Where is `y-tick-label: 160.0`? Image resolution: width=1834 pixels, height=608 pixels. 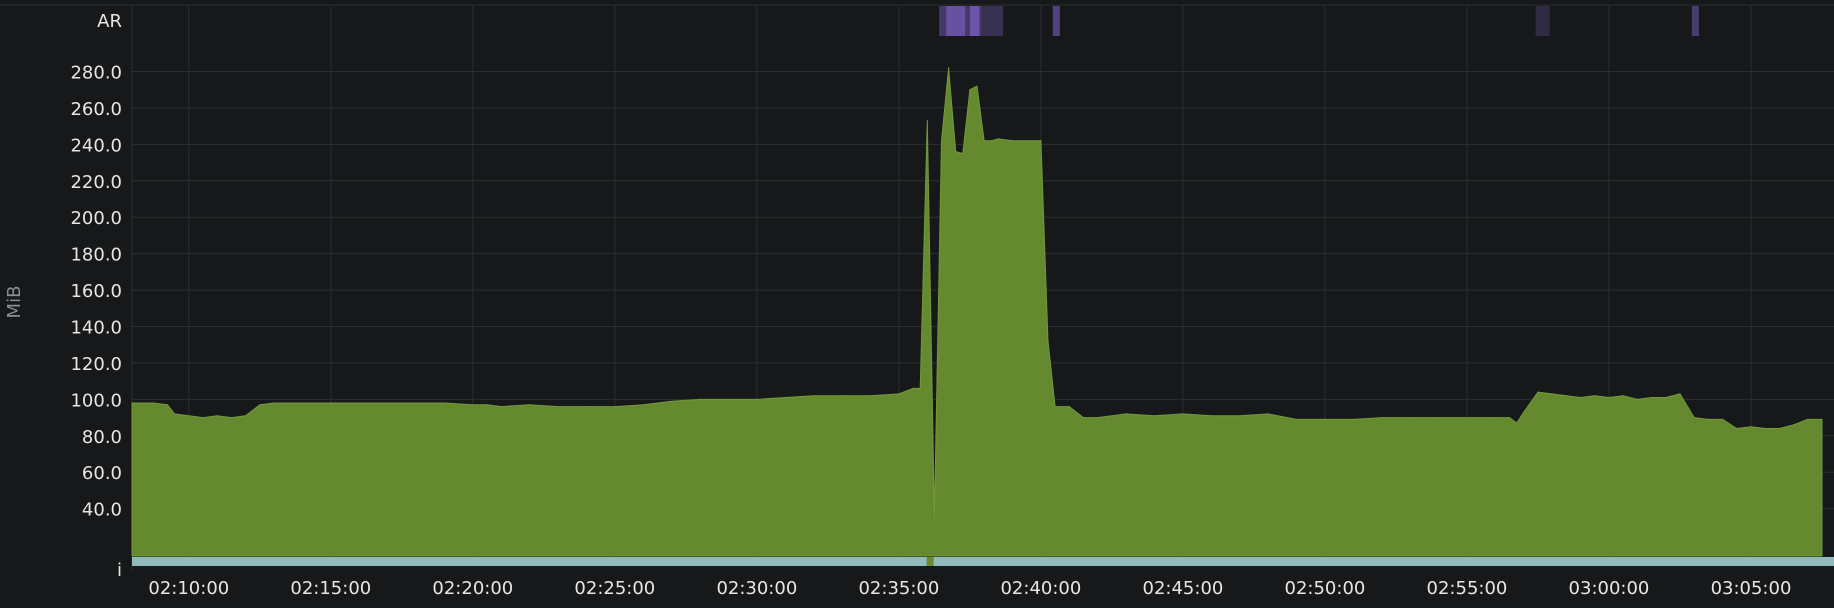
y-tick-label: 160.0 is located at coordinates (96, 291).